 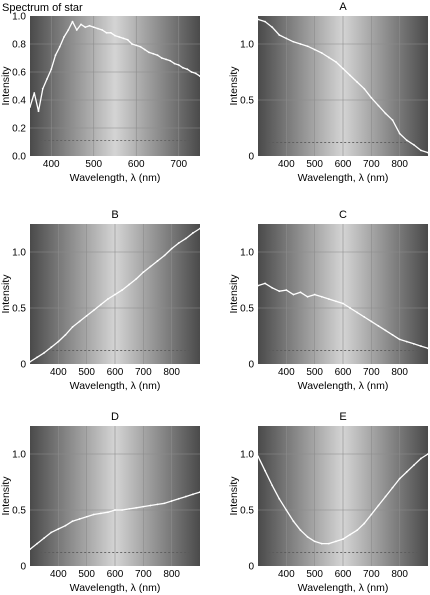 What do you see at coordinates (343, 386) in the screenshot?
I see `x-axis-label: Wavelength, λ (nm)` at bounding box center [343, 386].